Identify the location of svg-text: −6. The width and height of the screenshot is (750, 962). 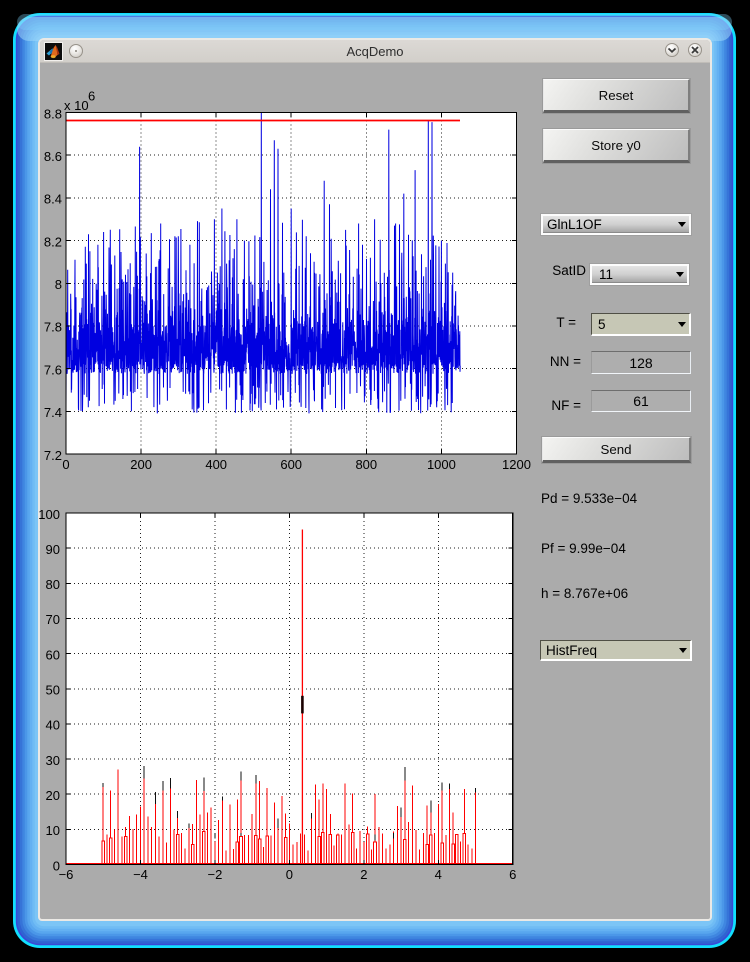
(66, 874).